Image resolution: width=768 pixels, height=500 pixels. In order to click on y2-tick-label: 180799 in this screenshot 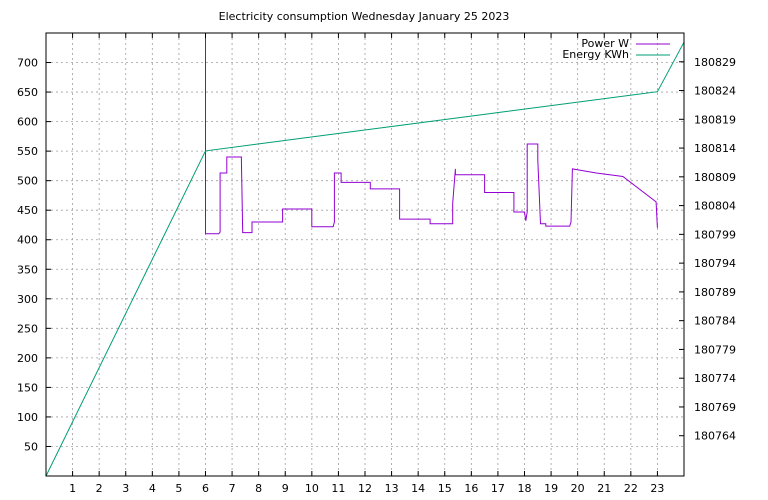, I will do `click(715, 234)`.